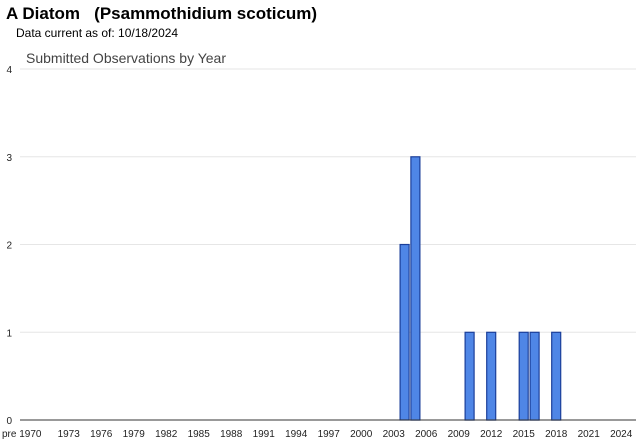 The image size is (640, 442). I want to click on bar-2012, so click(491, 376).